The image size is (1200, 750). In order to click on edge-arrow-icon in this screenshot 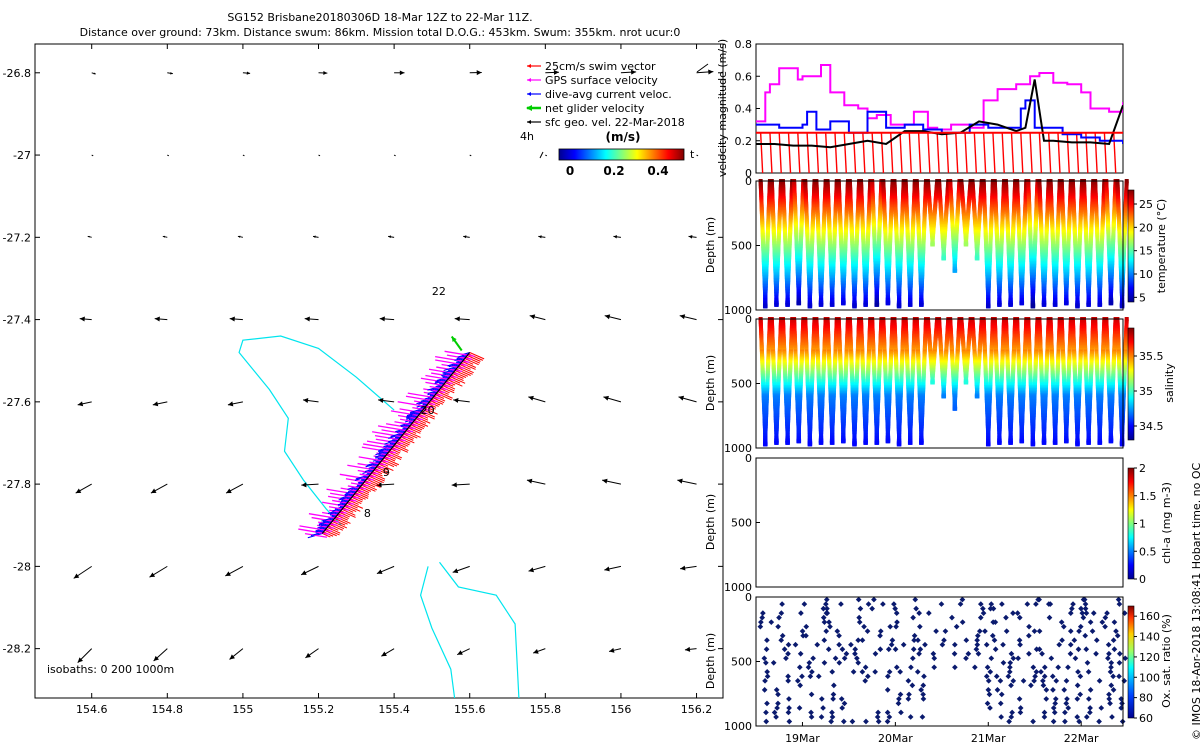, I will do `click(702, 68)`.